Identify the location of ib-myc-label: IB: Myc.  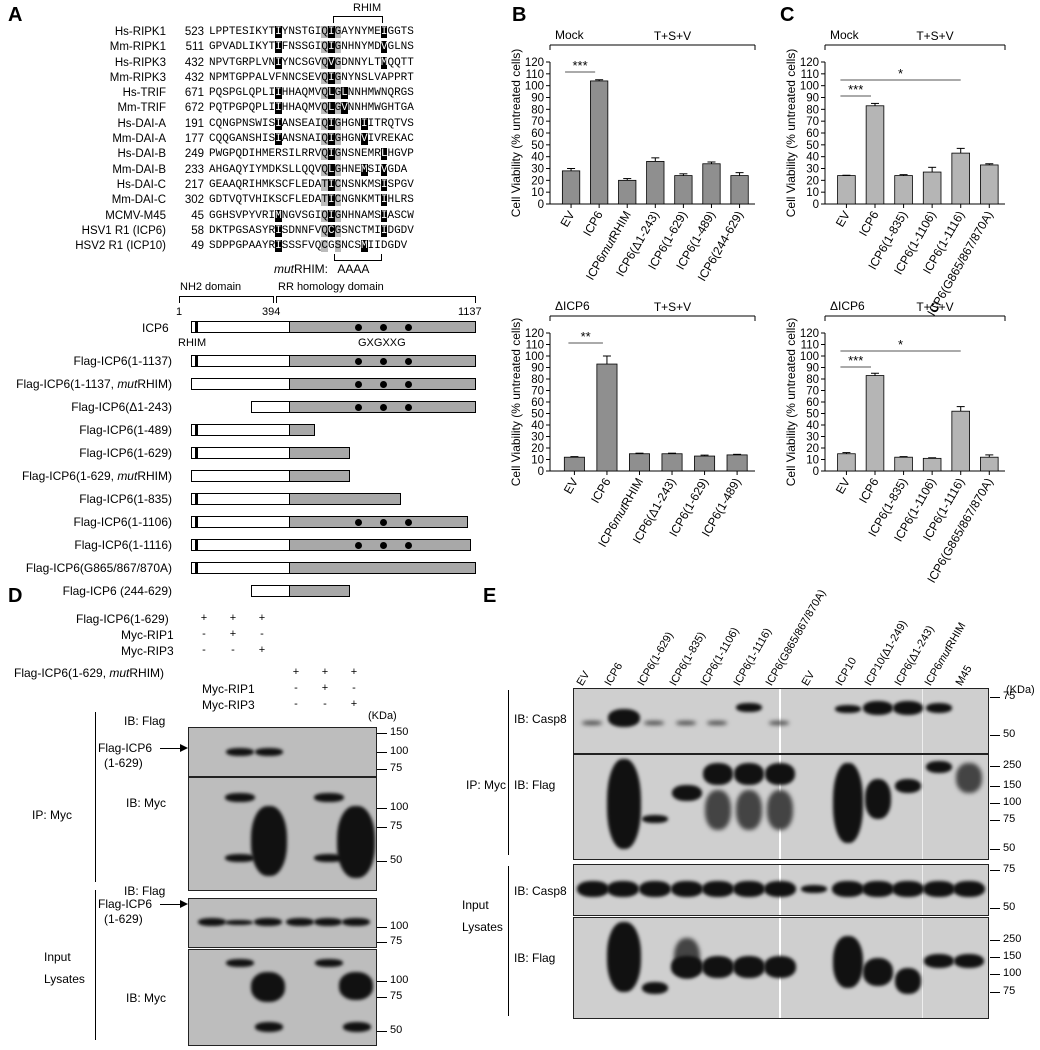
(146, 803).